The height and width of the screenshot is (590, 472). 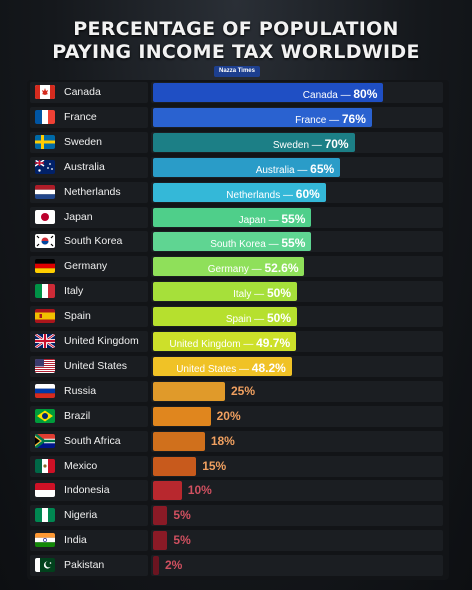 I want to click on data-label-country: Japan, so click(x=252, y=220).